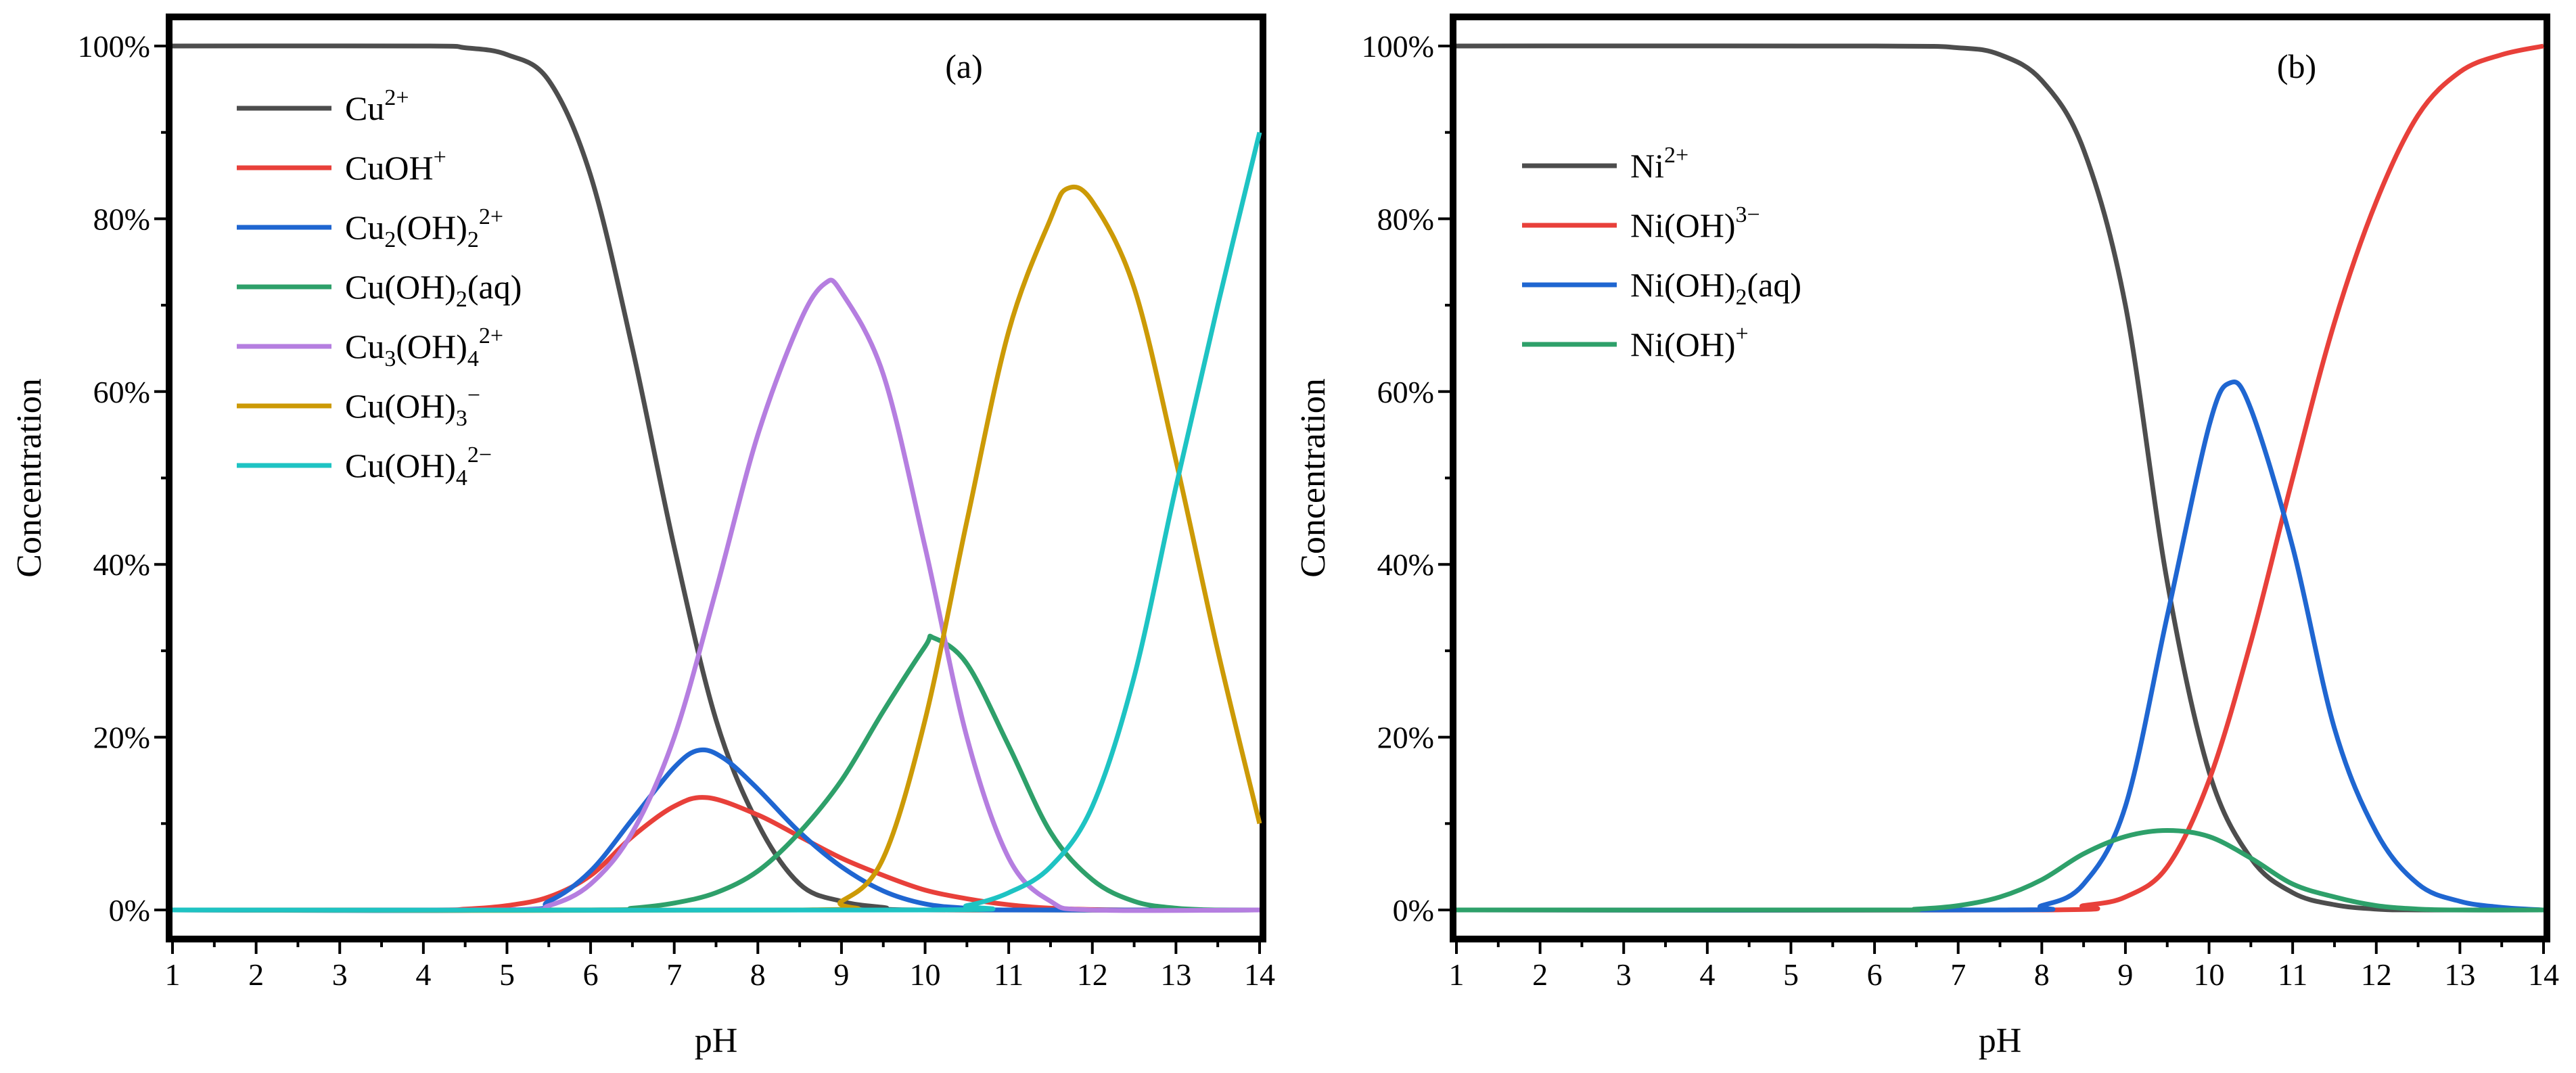  I want to click on legend-entry: Ni(OH)2​(aq), so click(1716, 288).